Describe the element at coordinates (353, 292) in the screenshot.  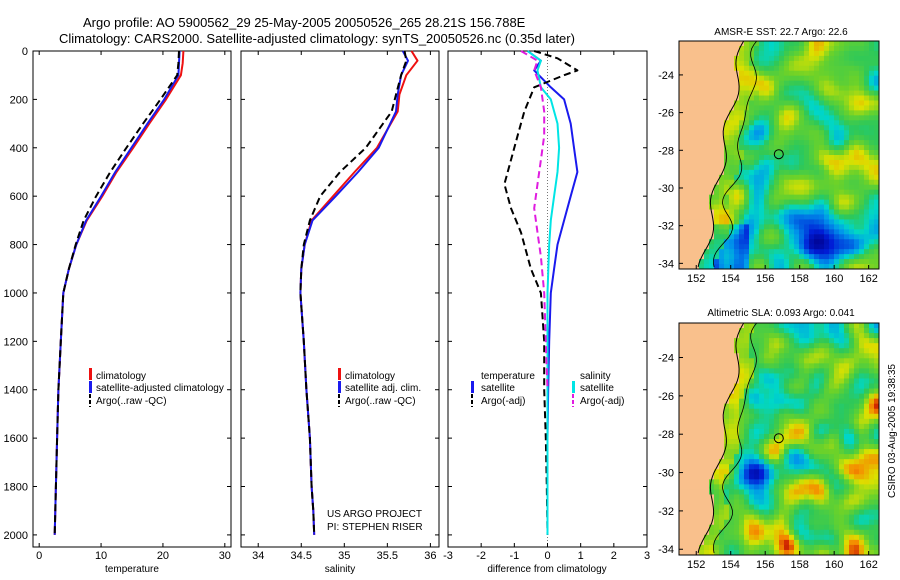
I see `series-line-argo-raw-qc` at that location.